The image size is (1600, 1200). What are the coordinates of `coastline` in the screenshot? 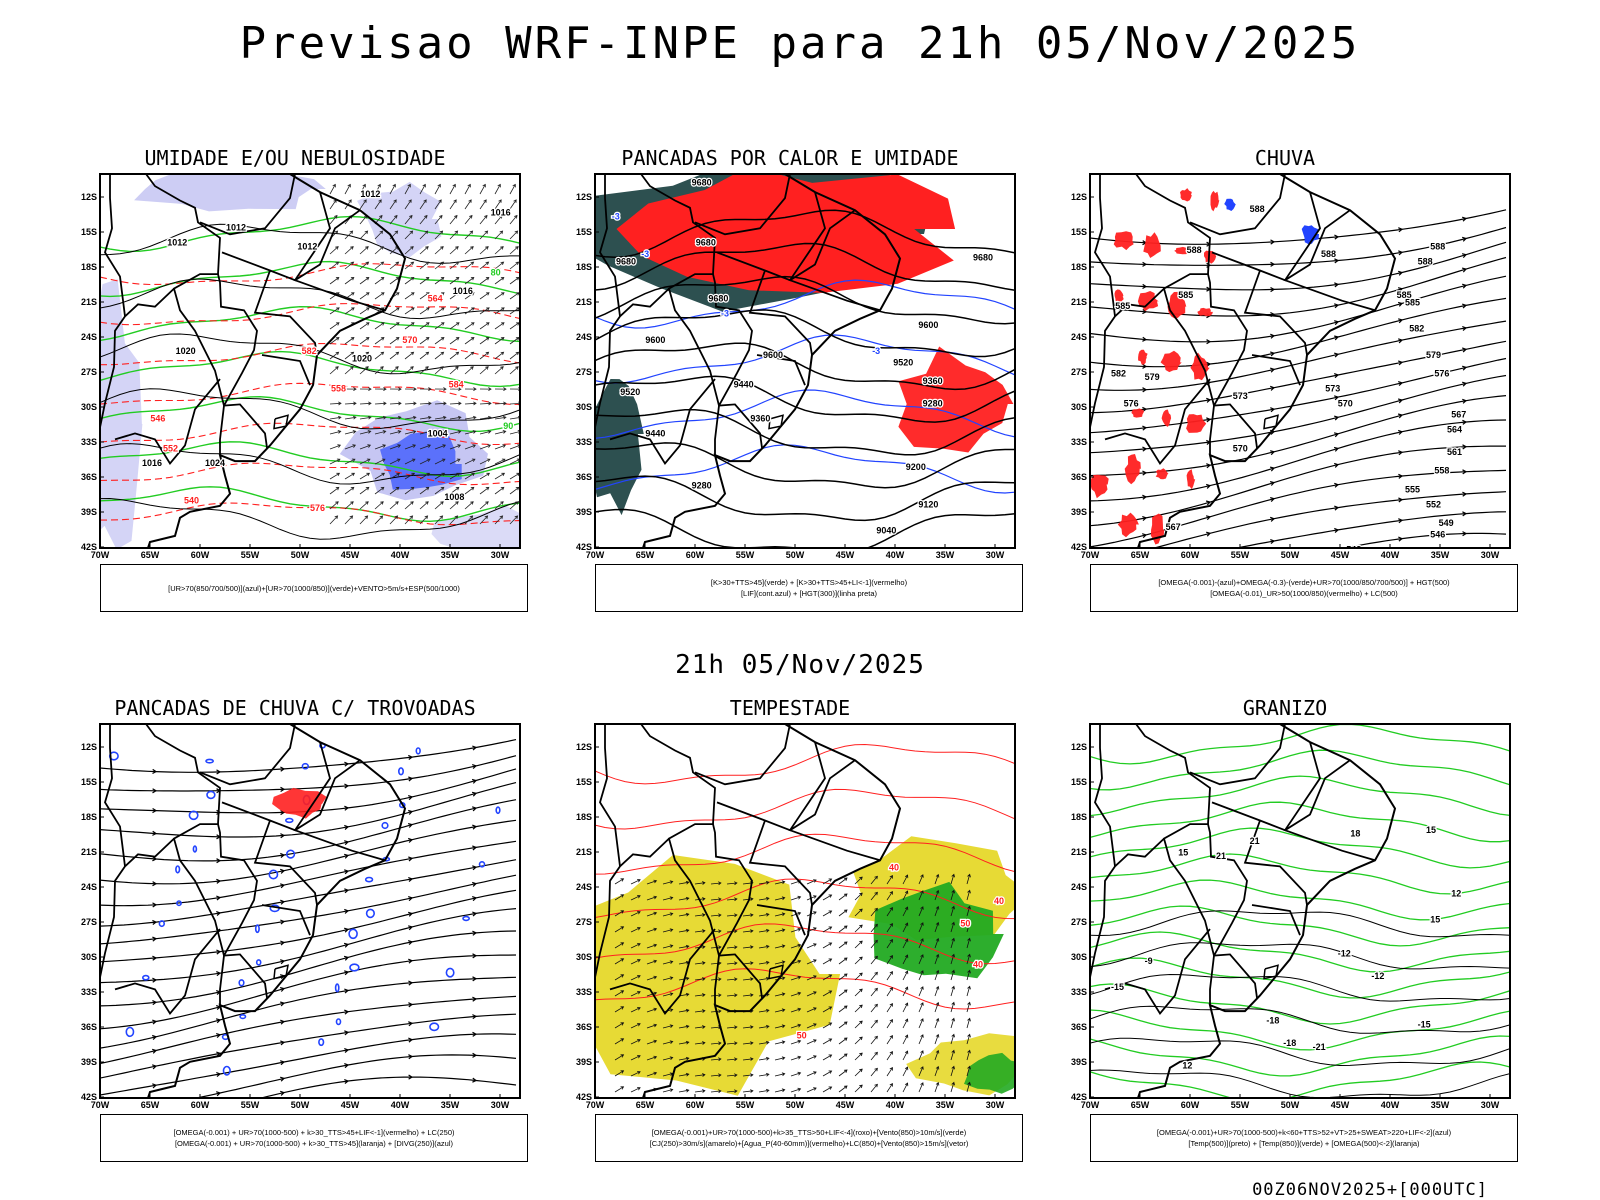 It's located at (1267, 911).